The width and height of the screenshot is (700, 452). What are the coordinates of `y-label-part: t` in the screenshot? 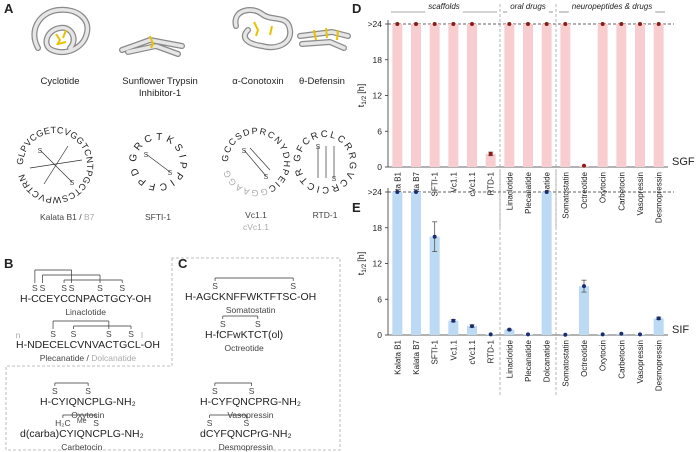 It's located at (361, 105).